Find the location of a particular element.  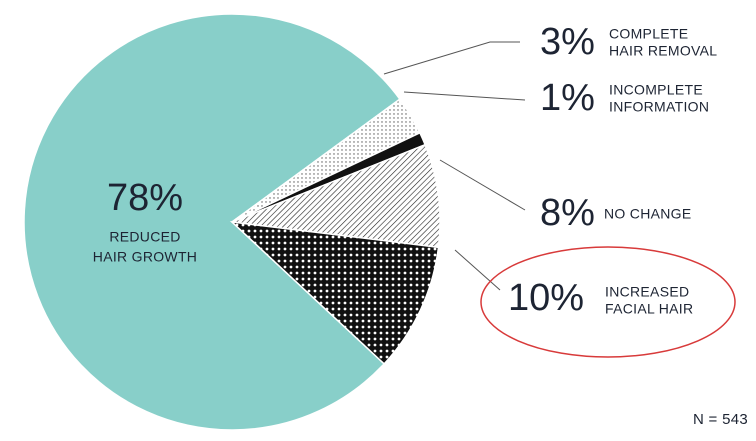

value-label: 78% is located at coordinates (145, 198).